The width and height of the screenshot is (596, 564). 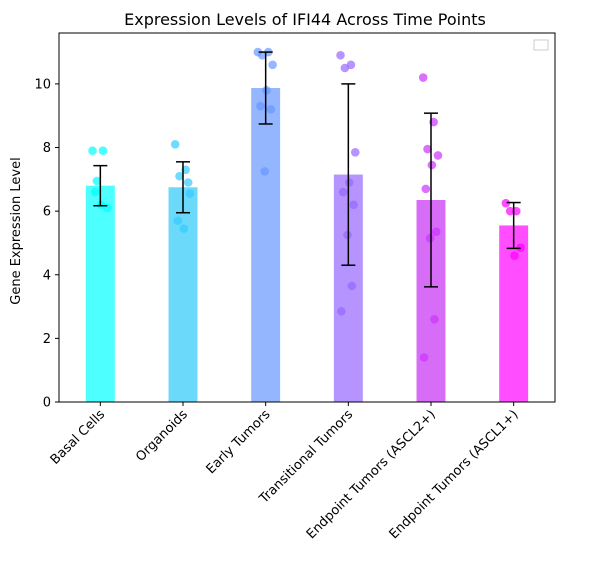 What do you see at coordinates (47, 275) in the screenshot?
I see `y-tick-label-2: 4` at bounding box center [47, 275].